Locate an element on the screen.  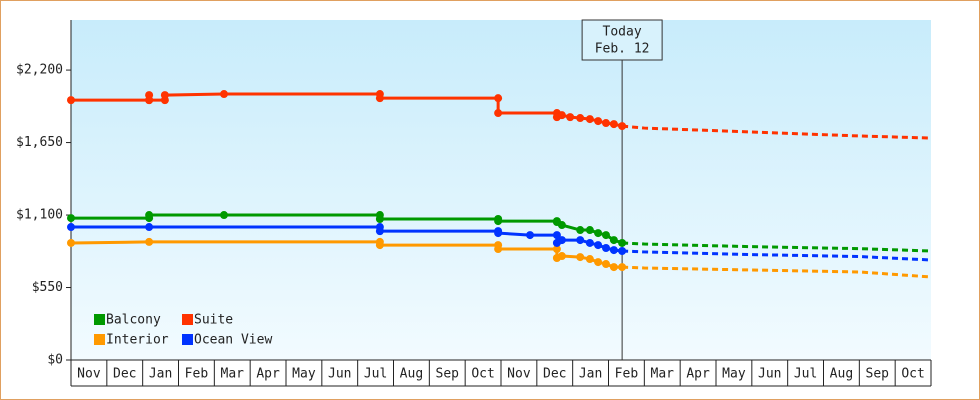
y-tick-label: $1,650 is located at coordinates (39, 142).